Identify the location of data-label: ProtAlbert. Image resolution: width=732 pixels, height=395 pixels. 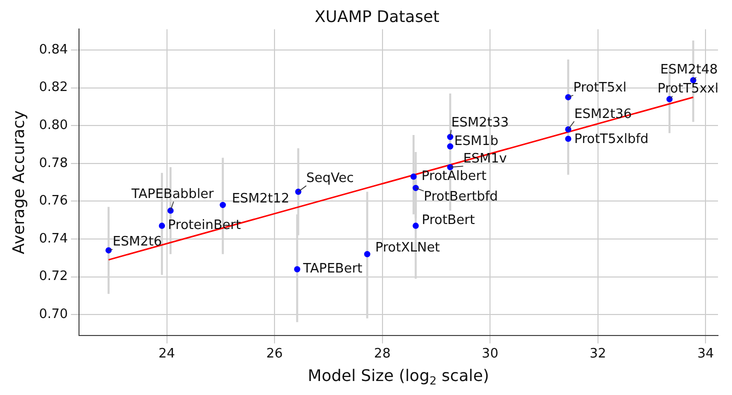
(454, 176).